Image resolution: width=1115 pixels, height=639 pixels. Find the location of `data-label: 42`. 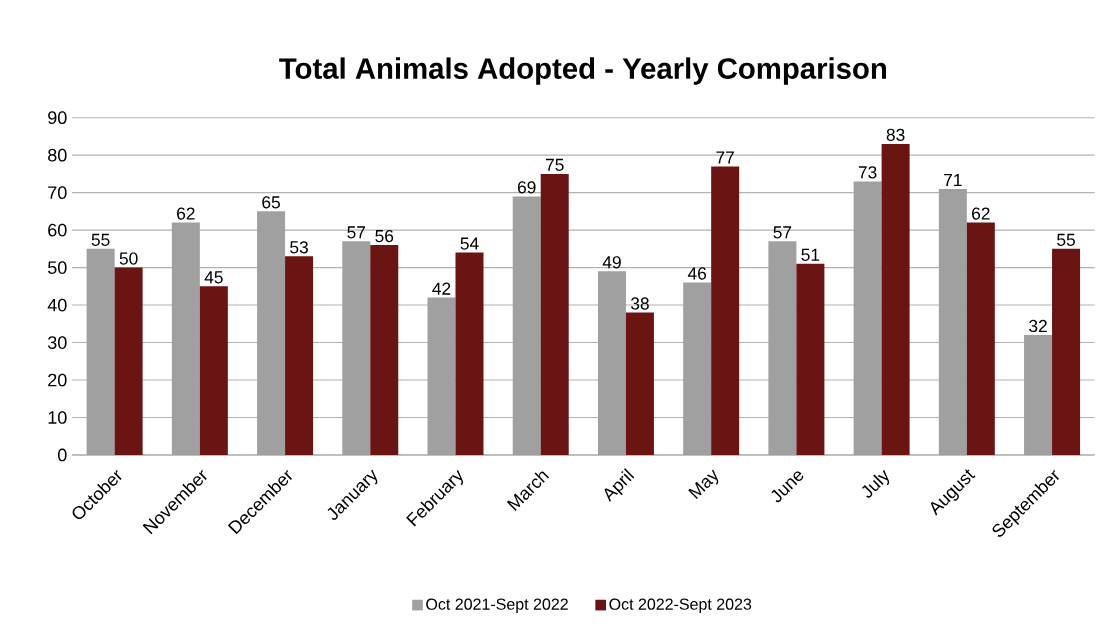

data-label: 42 is located at coordinates (441, 288).